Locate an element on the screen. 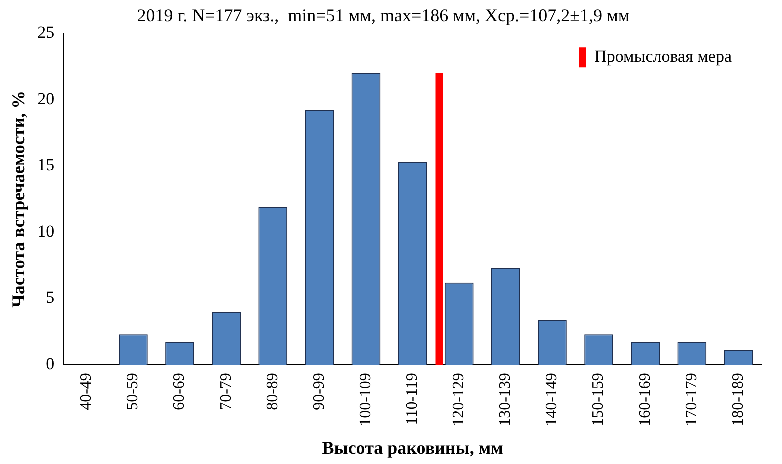 The image size is (782, 464). x-tick-label: 60-69 is located at coordinates (179, 391).